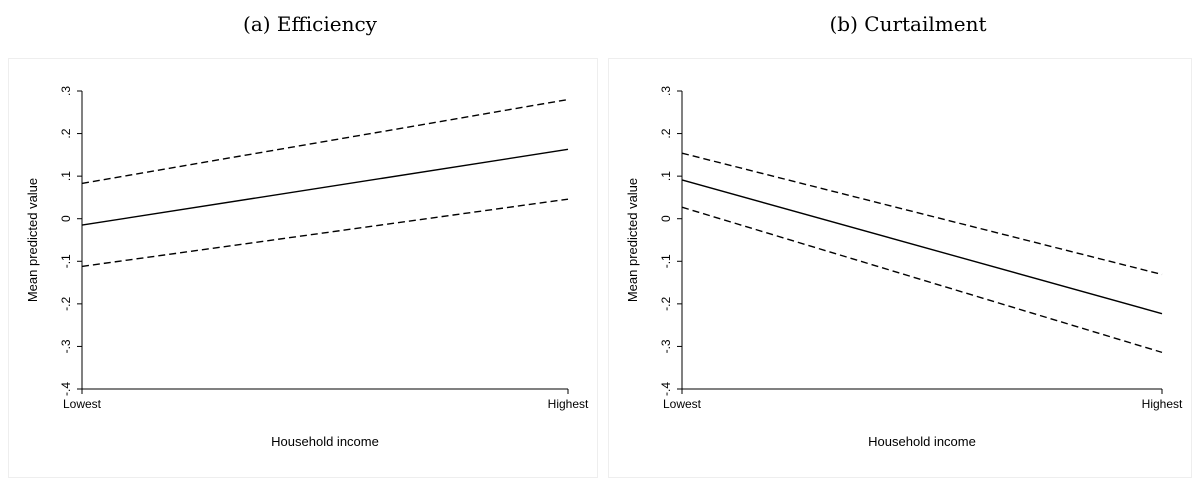 Image resolution: width=1192 pixels, height=483 pixels. What do you see at coordinates (908, 24) in the screenshot?
I see `panel-title-curtailment: (b) Curtailment` at bounding box center [908, 24].